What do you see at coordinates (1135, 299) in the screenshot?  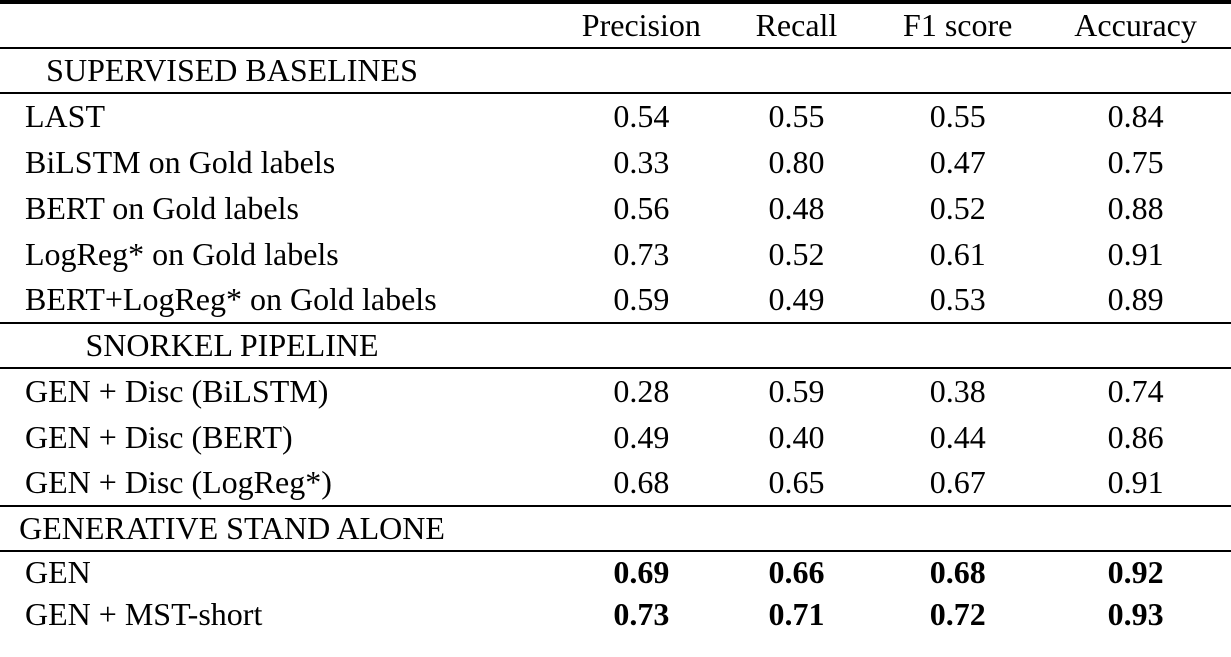 I see `metric-value: 0.89` at bounding box center [1135, 299].